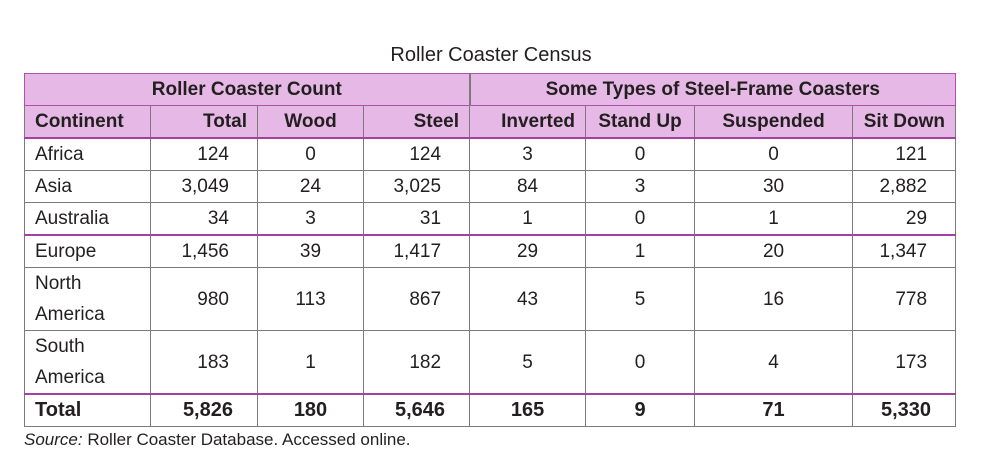 This screenshot has height=464, width=982. I want to click on total-cell: 5,646, so click(416, 410).